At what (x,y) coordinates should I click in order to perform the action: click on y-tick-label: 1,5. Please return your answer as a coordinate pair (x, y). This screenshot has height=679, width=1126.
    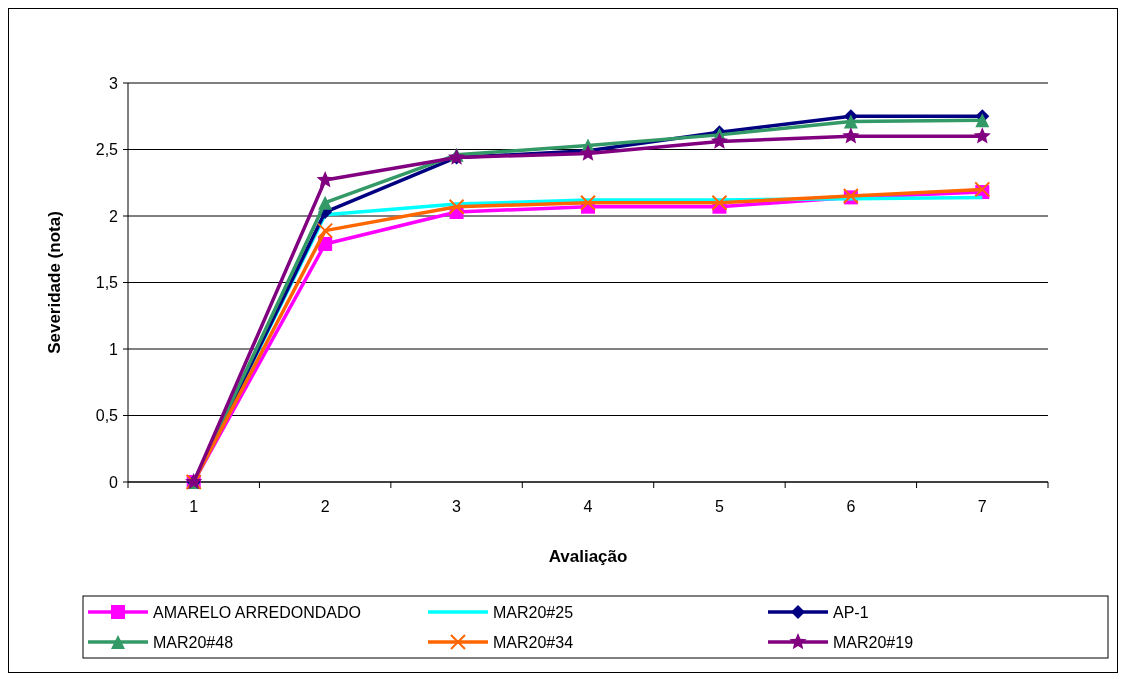
    Looking at the image, I should click on (107, 283).